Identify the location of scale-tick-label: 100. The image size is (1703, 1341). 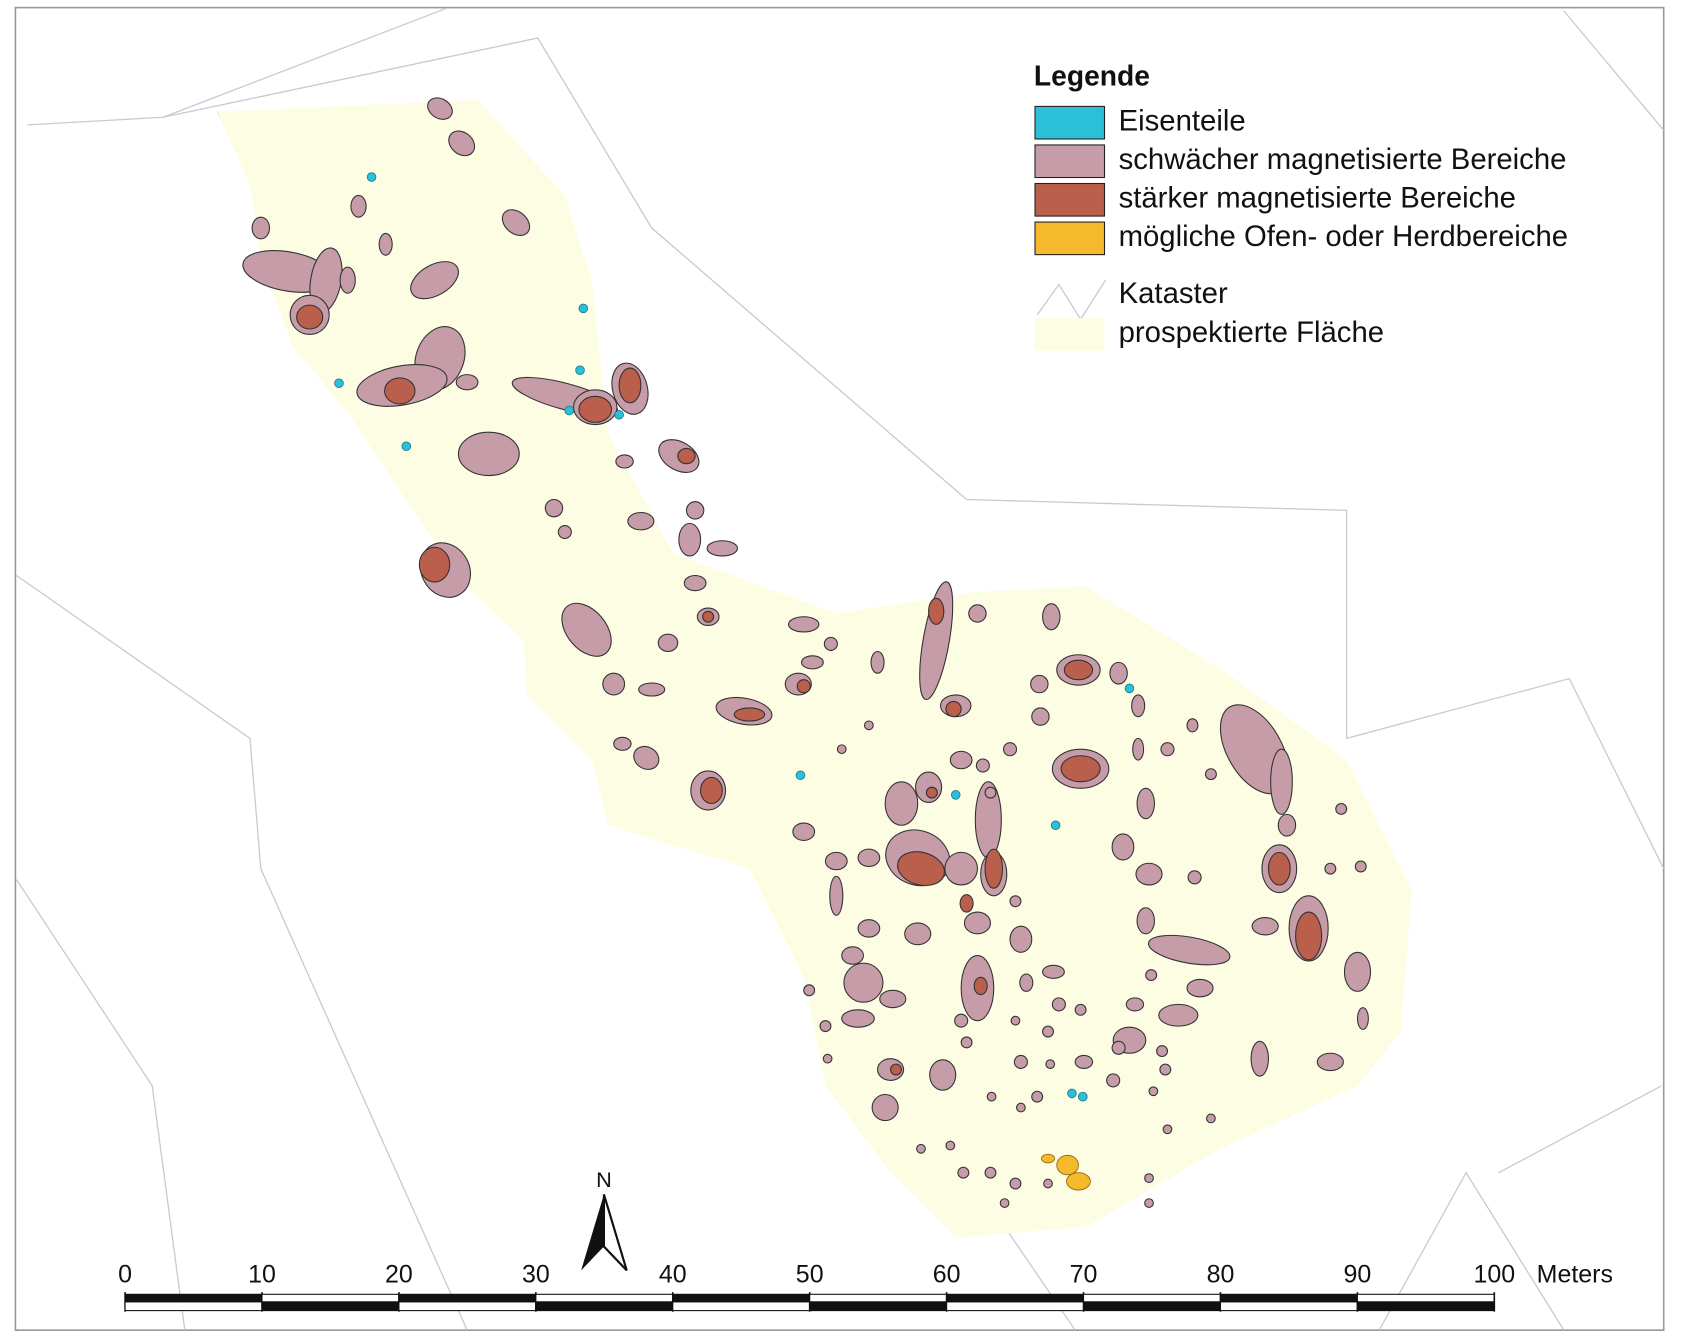
(1494, 1274).